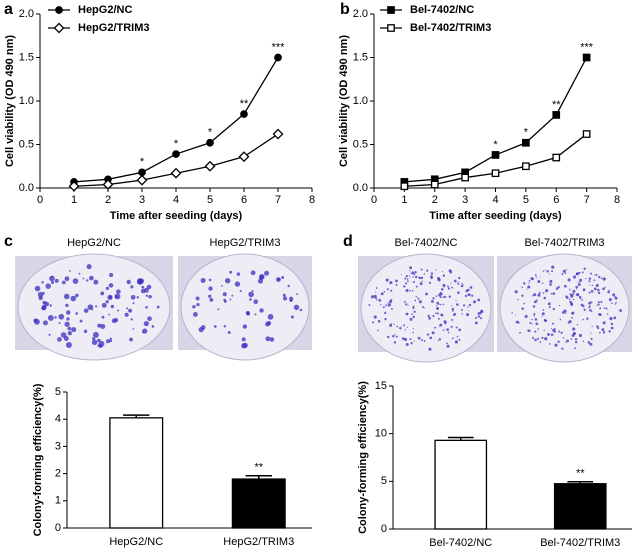 The image size is (638, 552). What do you see at coordinates (114, 28) in the screenshot?
I see `legend-label: HepG2/TRIM3` at bounding box center [114, 28].